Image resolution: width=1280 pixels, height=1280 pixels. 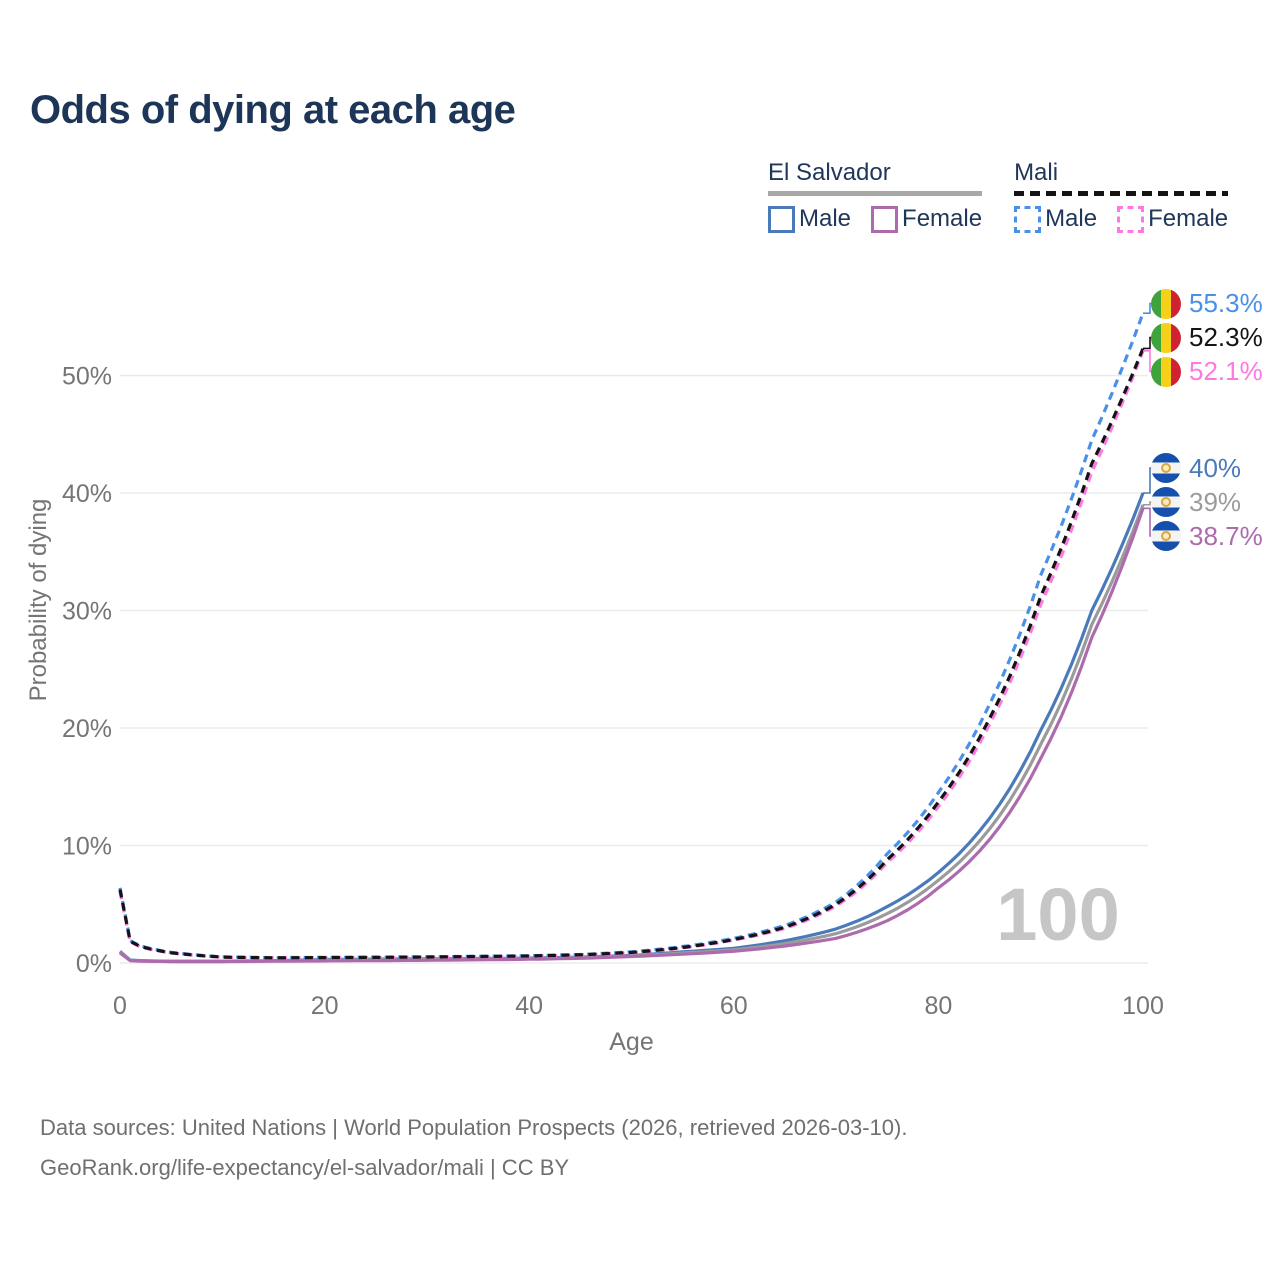 What do you see at coordinates (829, 172) in the screenshot?
I see `legend-country-el-salvador: El Salvador` at bounding box center [829, 172].